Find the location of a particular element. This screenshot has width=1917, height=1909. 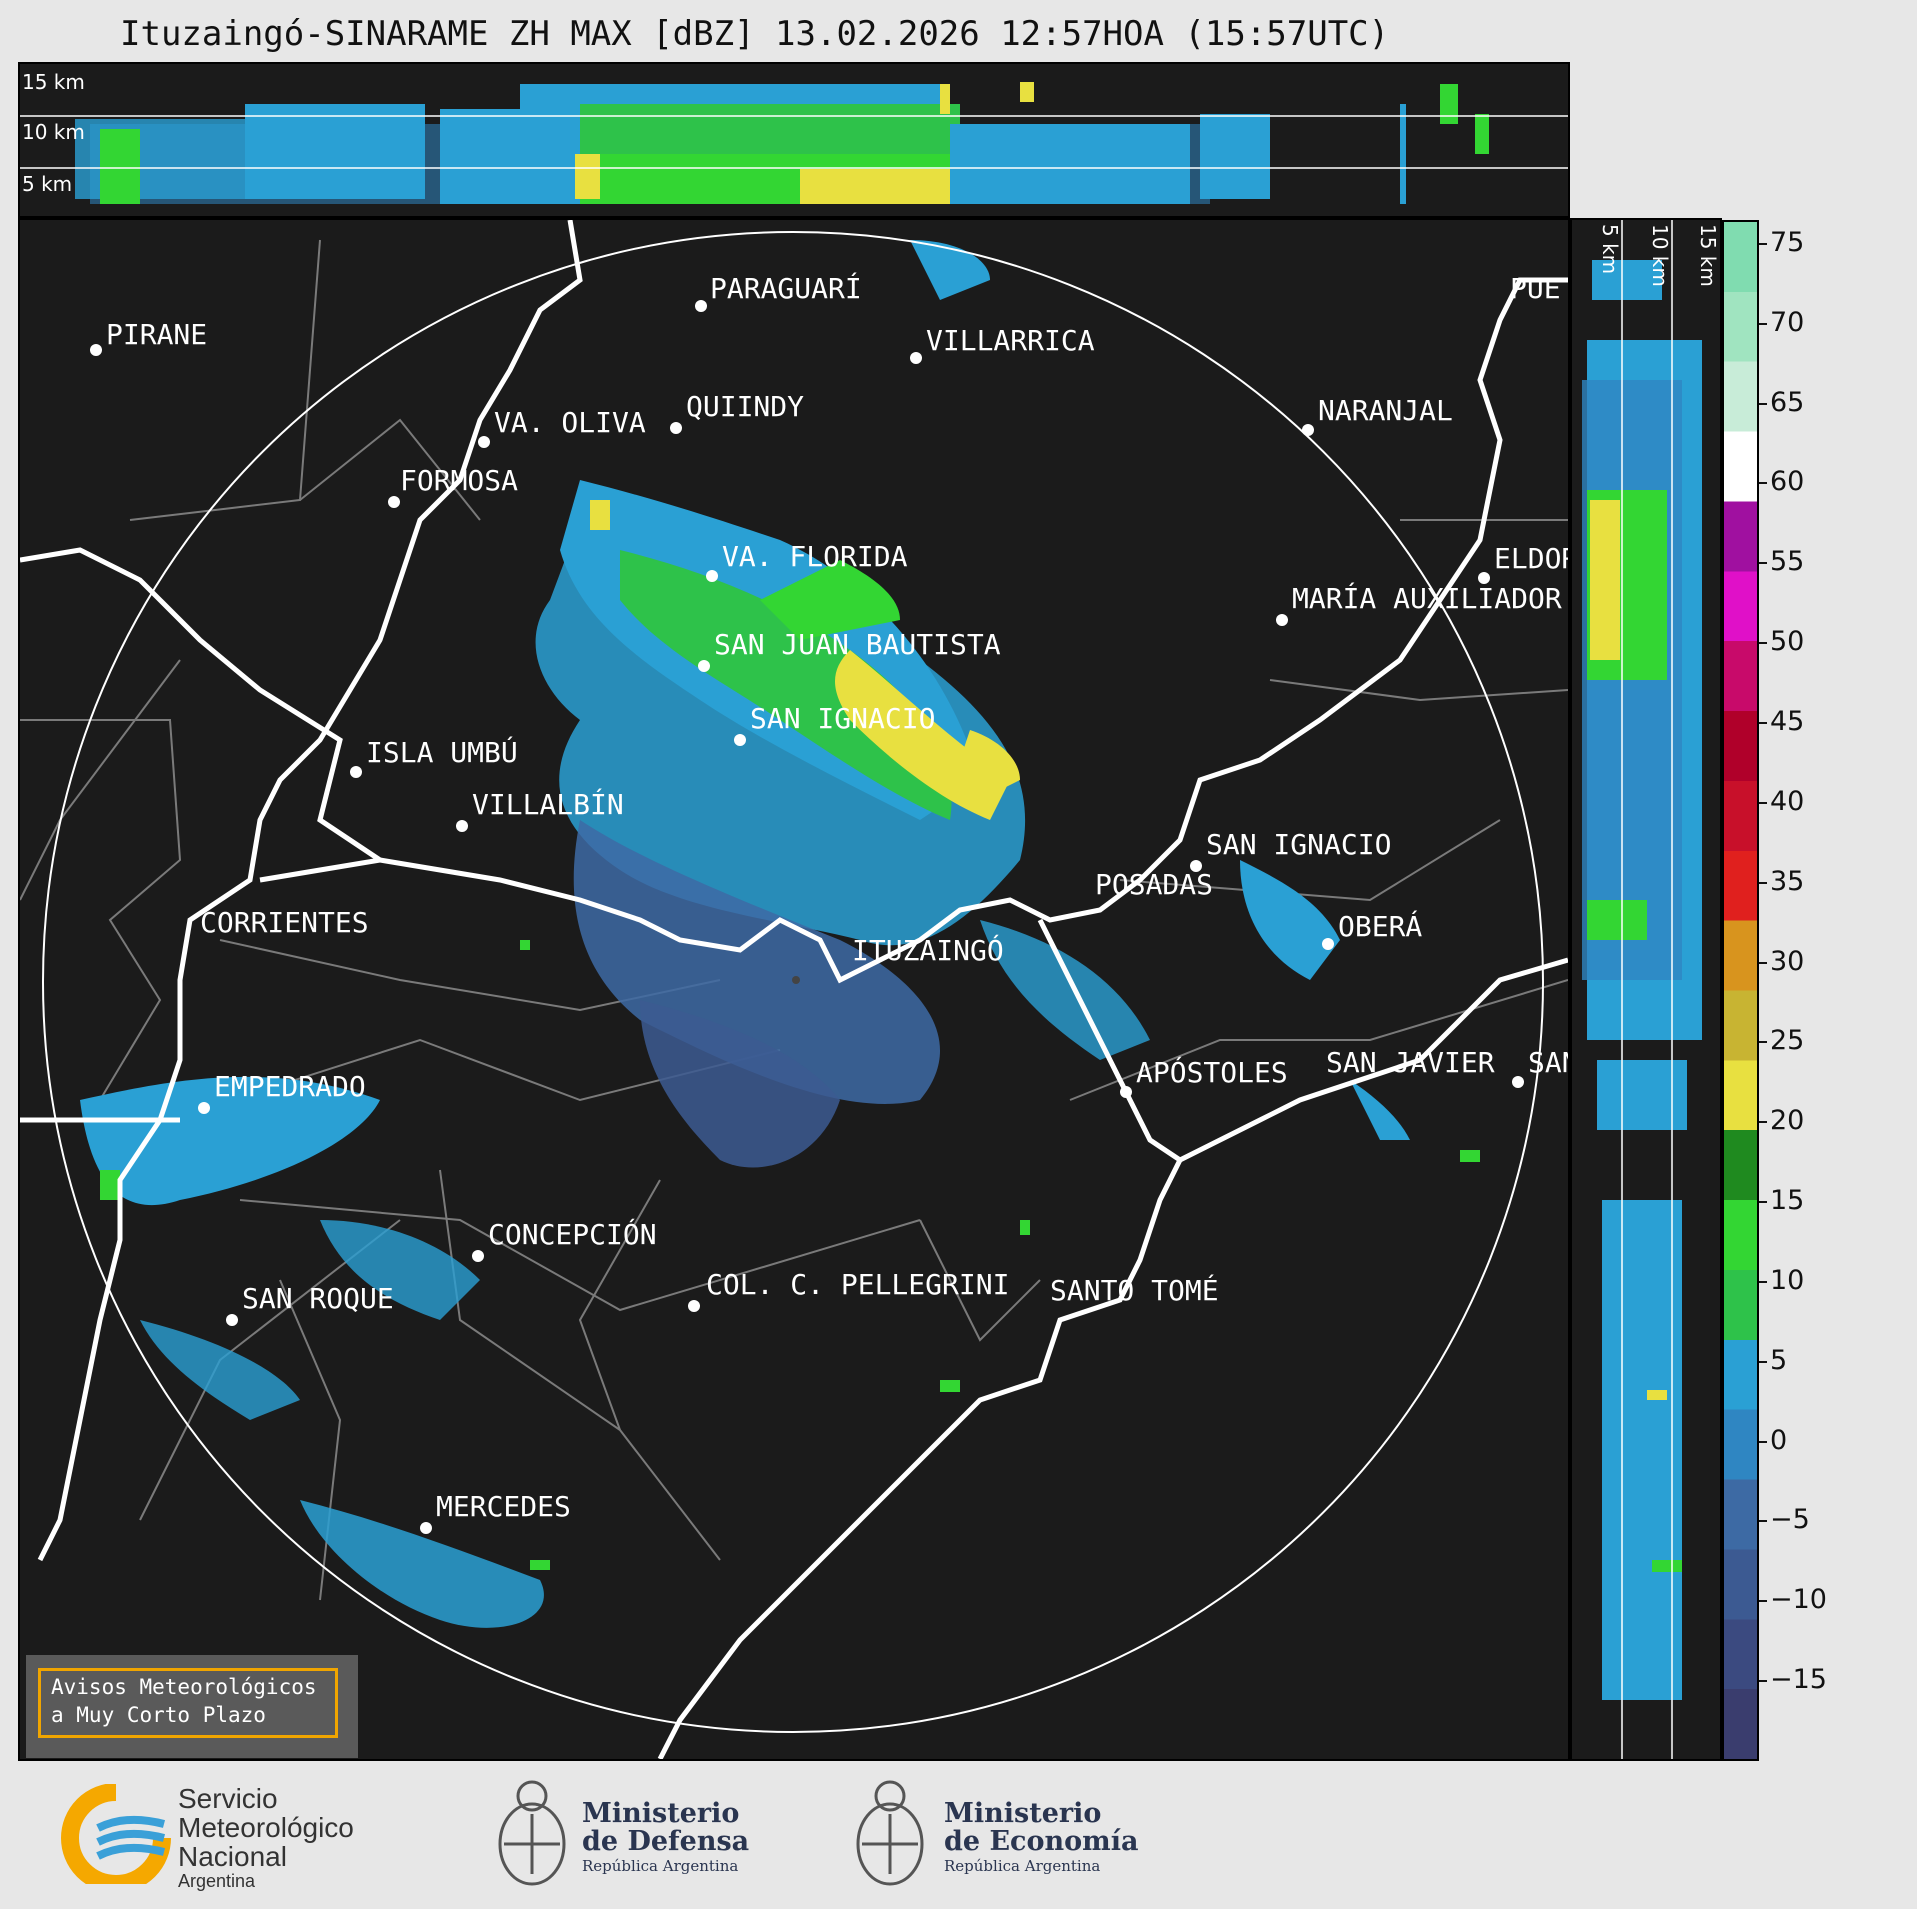

city-label-san-roque: SAN ROQUE is located at coordinates (318, 1298).